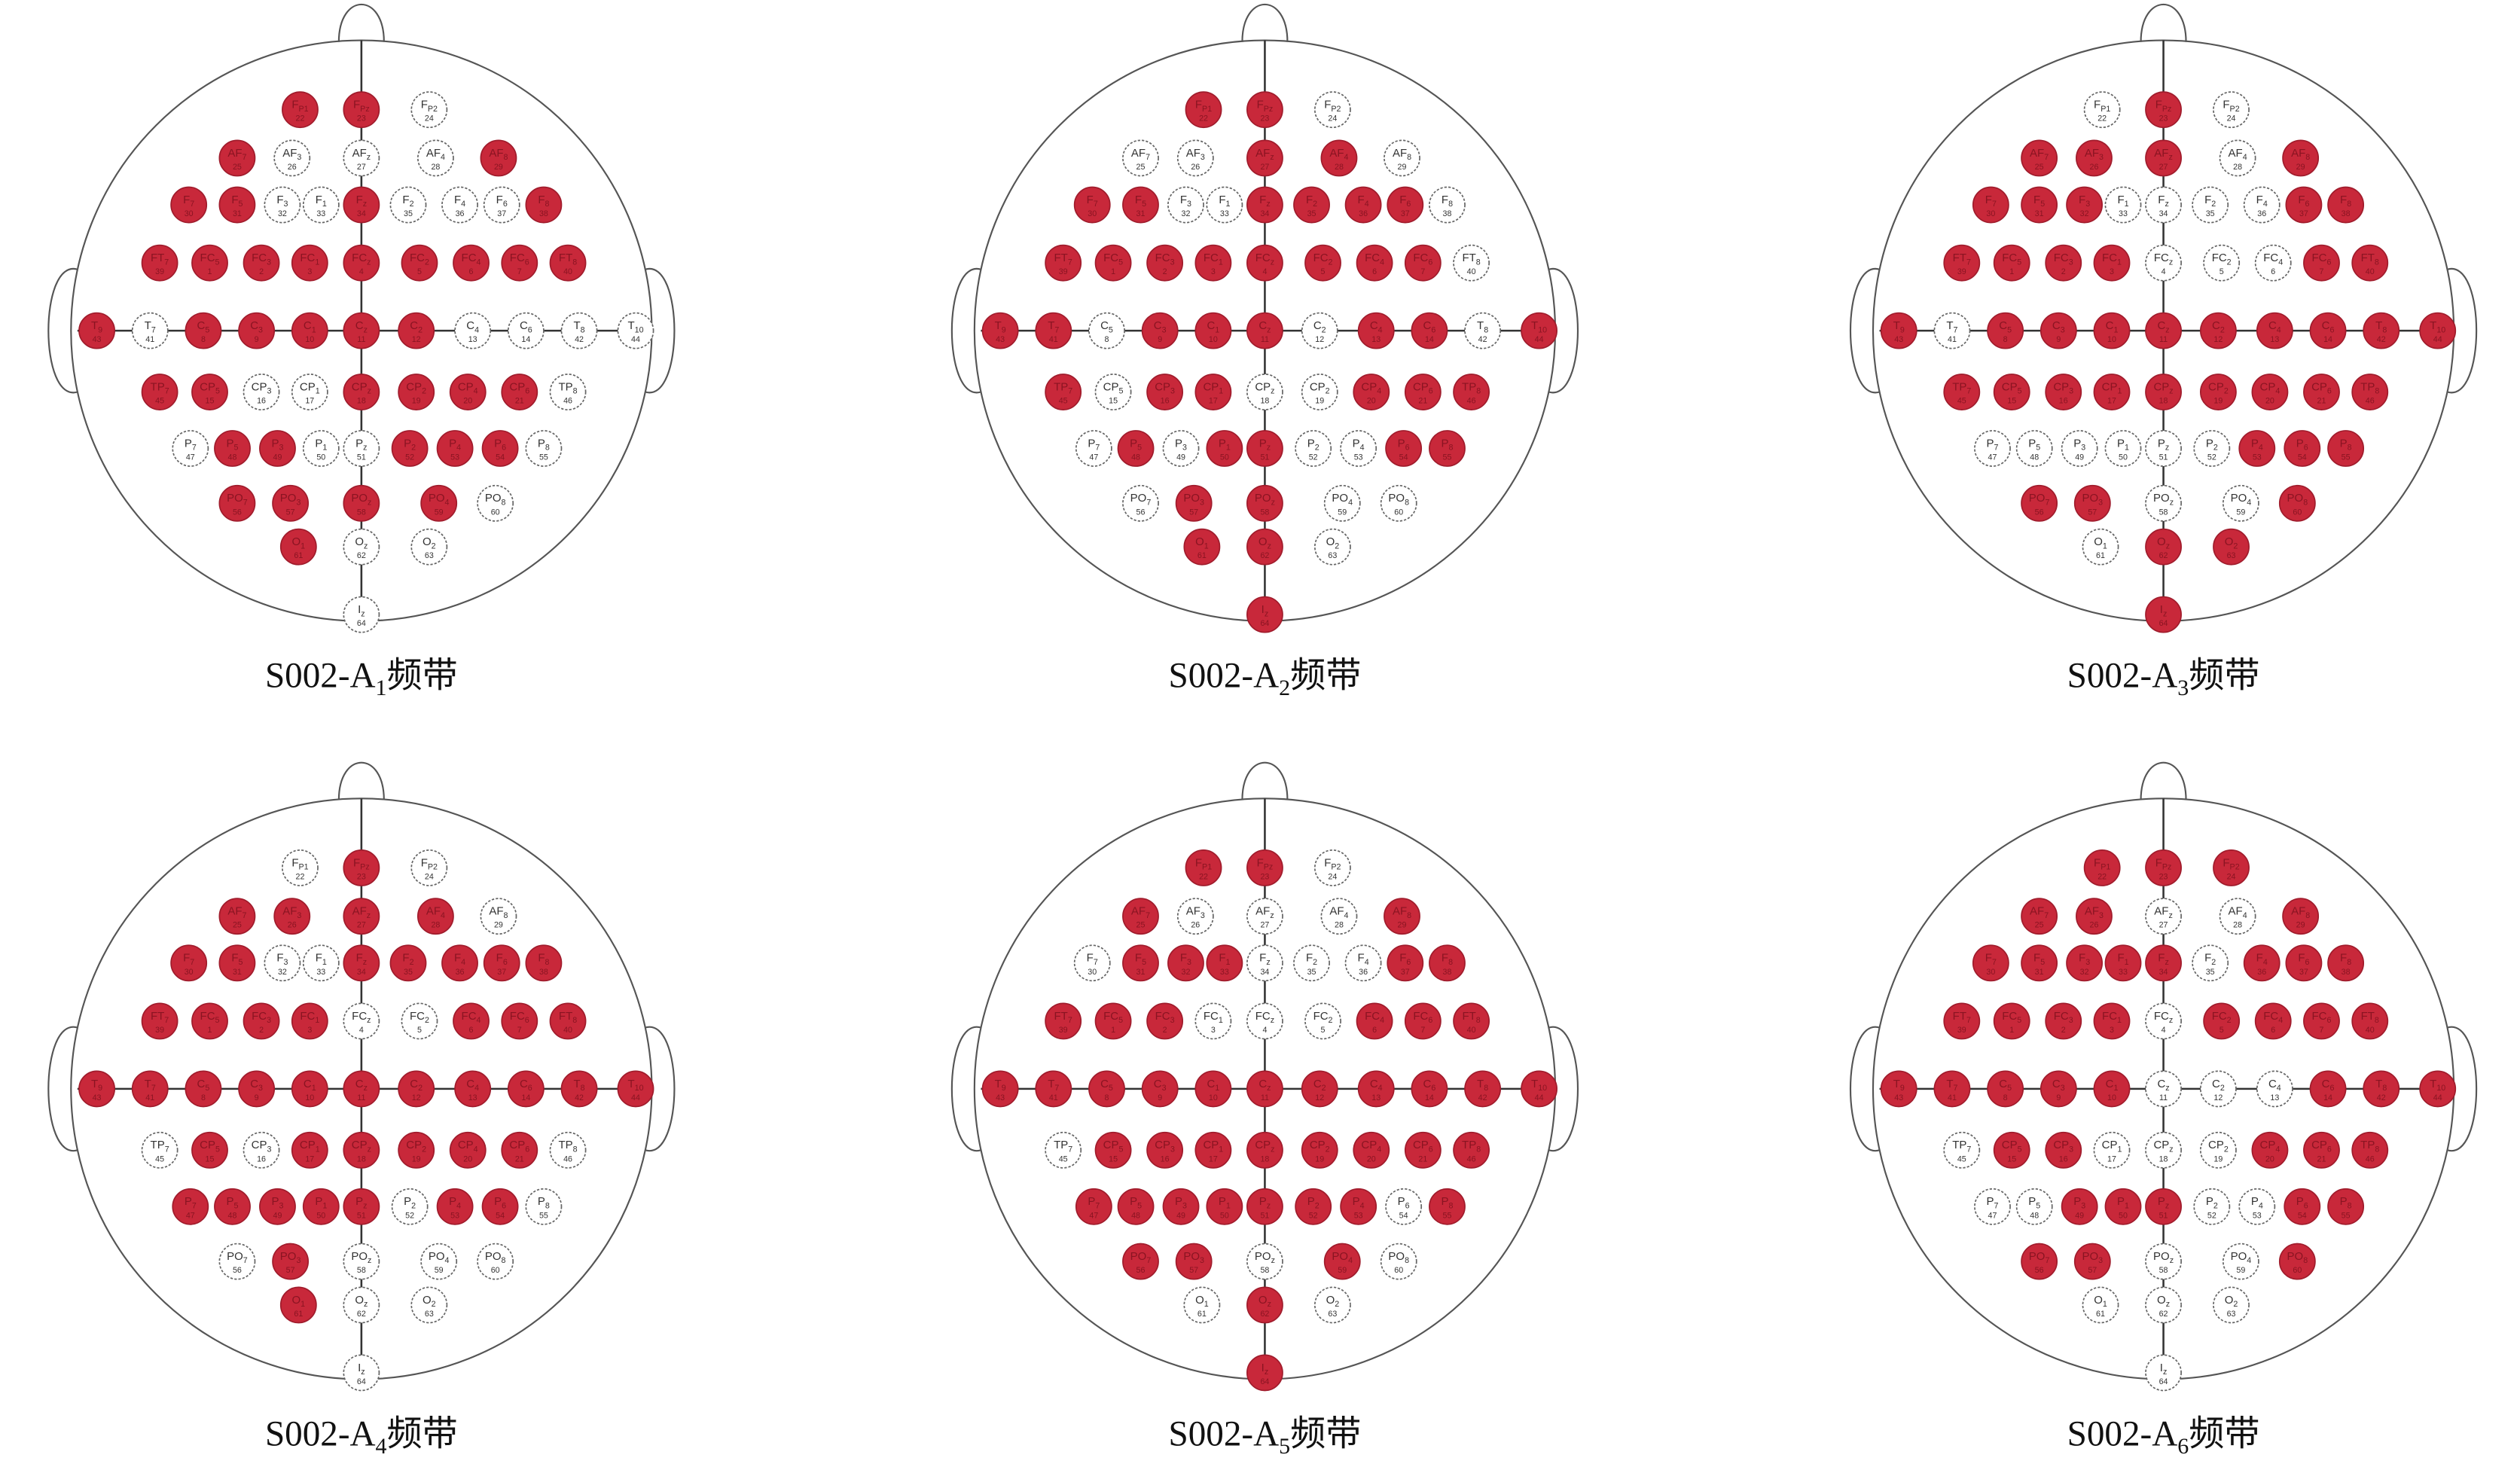  I want to click on electrode-number: 41, so click(1053, 1097).